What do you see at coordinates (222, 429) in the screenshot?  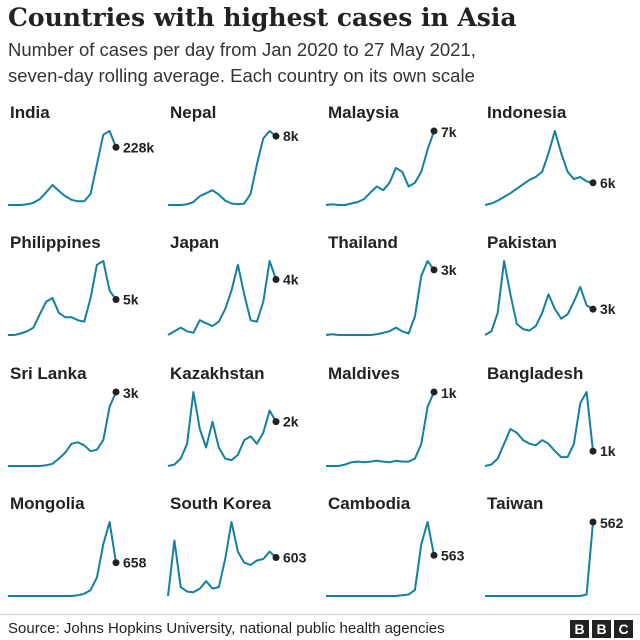 I see `series-line-kazakhstan` at bounding box center [222, 429].